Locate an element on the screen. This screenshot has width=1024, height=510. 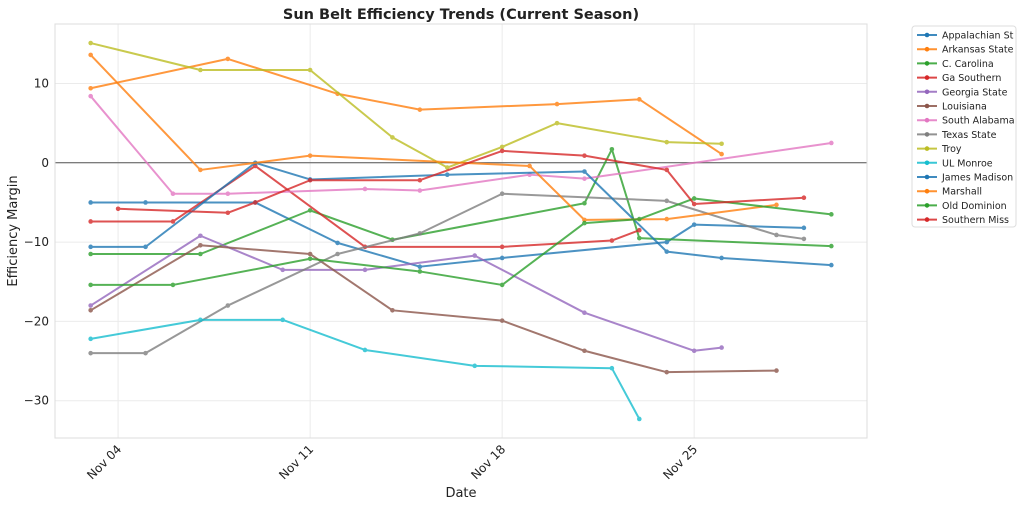
legend-item: Appalachian St is located at coordinates (965, 36).